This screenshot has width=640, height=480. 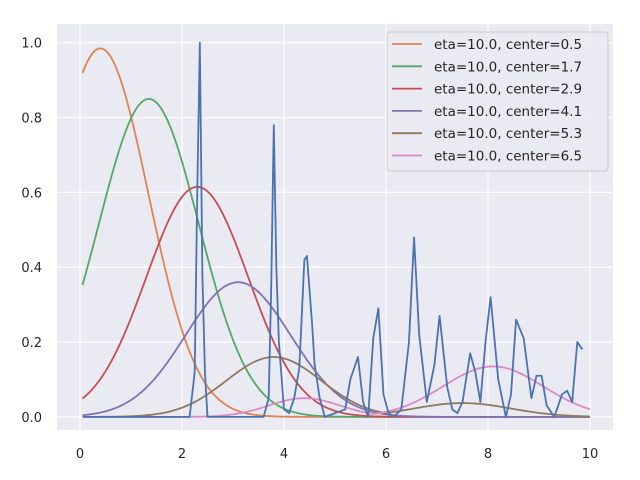 What do you see at coordinates (508, 45) in the screenshot?
I see `legend-label: eta=10.0, center=0.5` at bounding box center [508, 45].